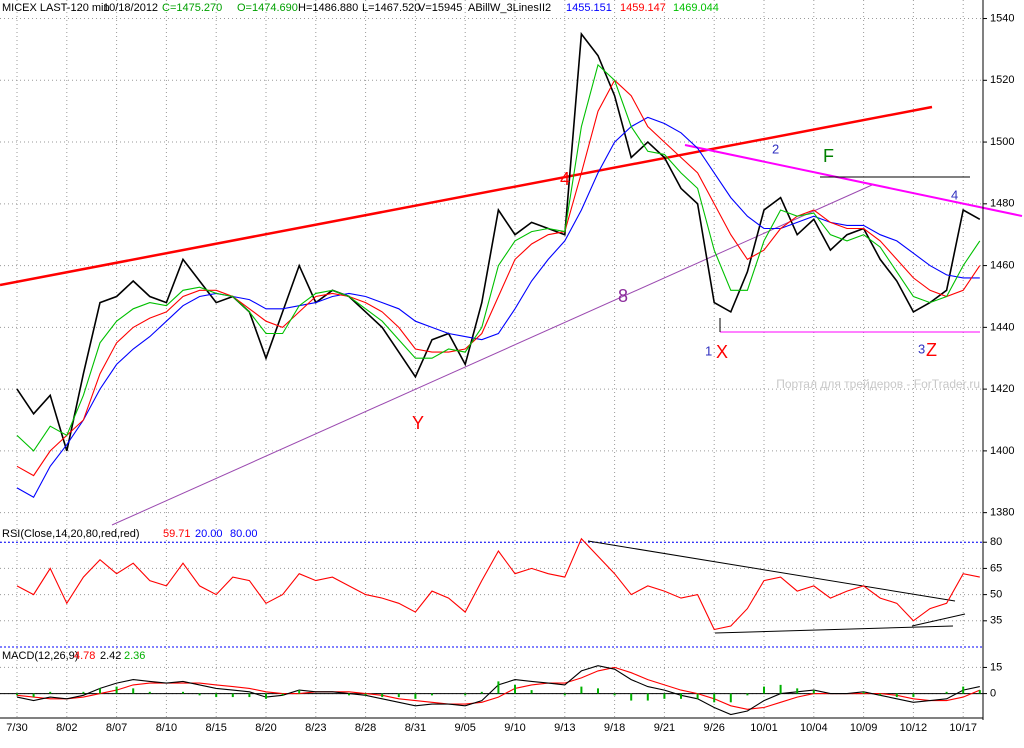 The width and height of the screenshot is (1024, 748). I want to click on y-tick-label: 1400, so click(1002, 451).